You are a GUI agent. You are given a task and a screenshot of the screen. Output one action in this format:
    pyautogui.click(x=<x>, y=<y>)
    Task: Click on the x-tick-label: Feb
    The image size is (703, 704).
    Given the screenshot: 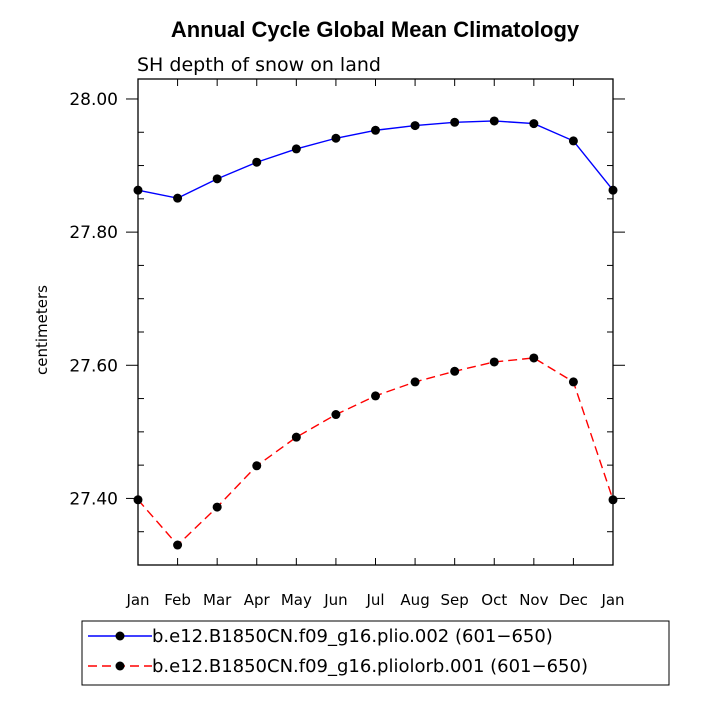 What is the action you would take?
    pyautogui.click(x=177, y=600)
    